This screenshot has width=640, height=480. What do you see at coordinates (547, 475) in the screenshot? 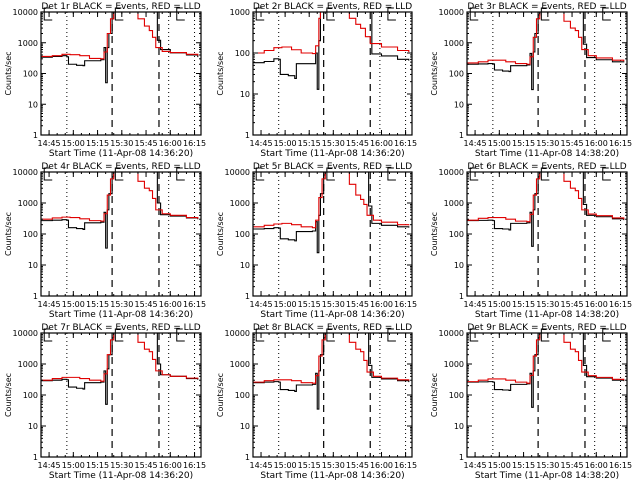
I see `x-axis-label: Start Time (11-Apr-08 14:38:20)` at bounding box center [547, 475].